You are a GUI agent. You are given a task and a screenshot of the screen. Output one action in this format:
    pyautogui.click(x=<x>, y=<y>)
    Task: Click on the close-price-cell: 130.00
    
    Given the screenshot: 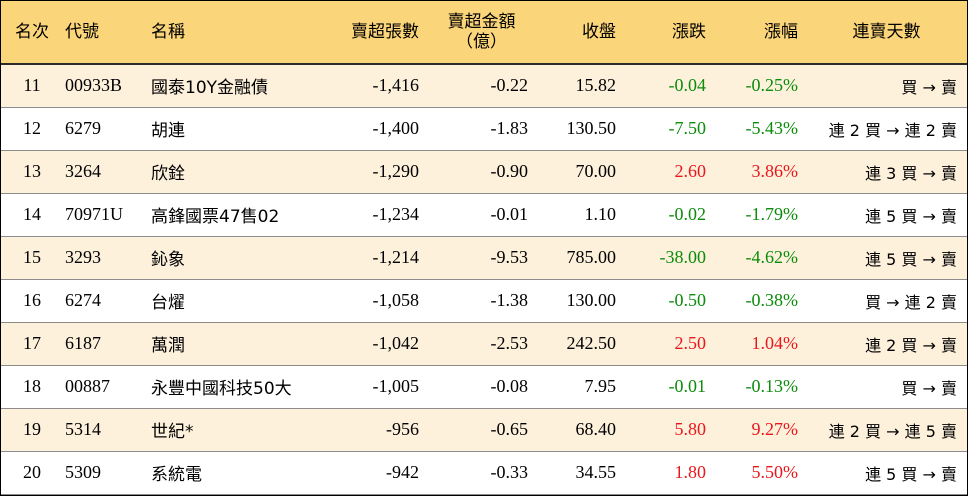 What is the action you would take?
    pyautogui.click(x=580, y=301)
    